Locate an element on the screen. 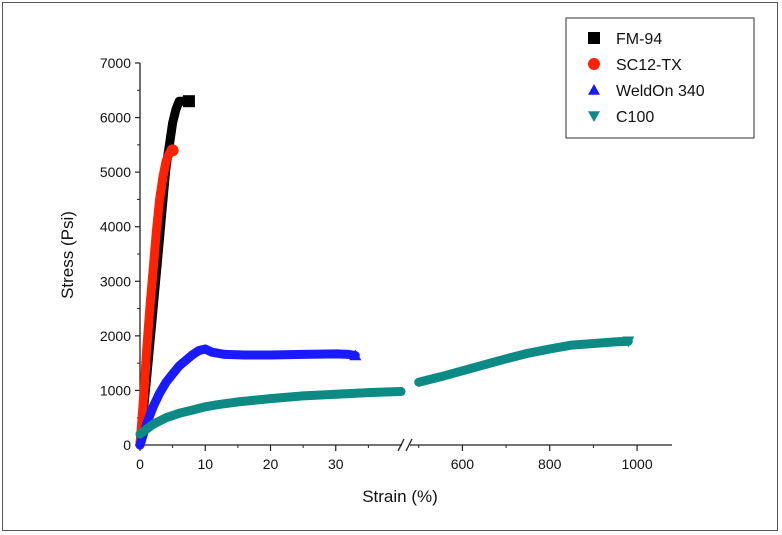  legend-label-weldon-340: WeldOn 340 is located at coordinates (660, 91).